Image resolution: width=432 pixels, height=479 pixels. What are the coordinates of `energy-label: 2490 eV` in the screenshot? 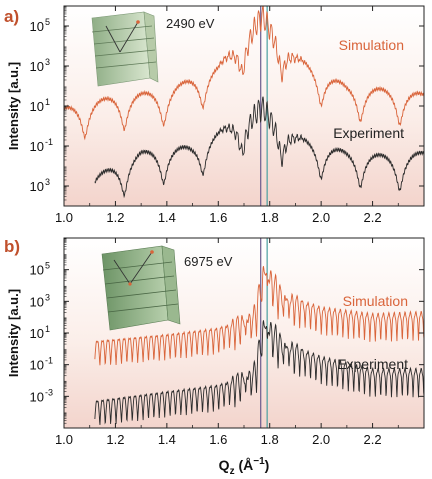 It's located at (190, 23).